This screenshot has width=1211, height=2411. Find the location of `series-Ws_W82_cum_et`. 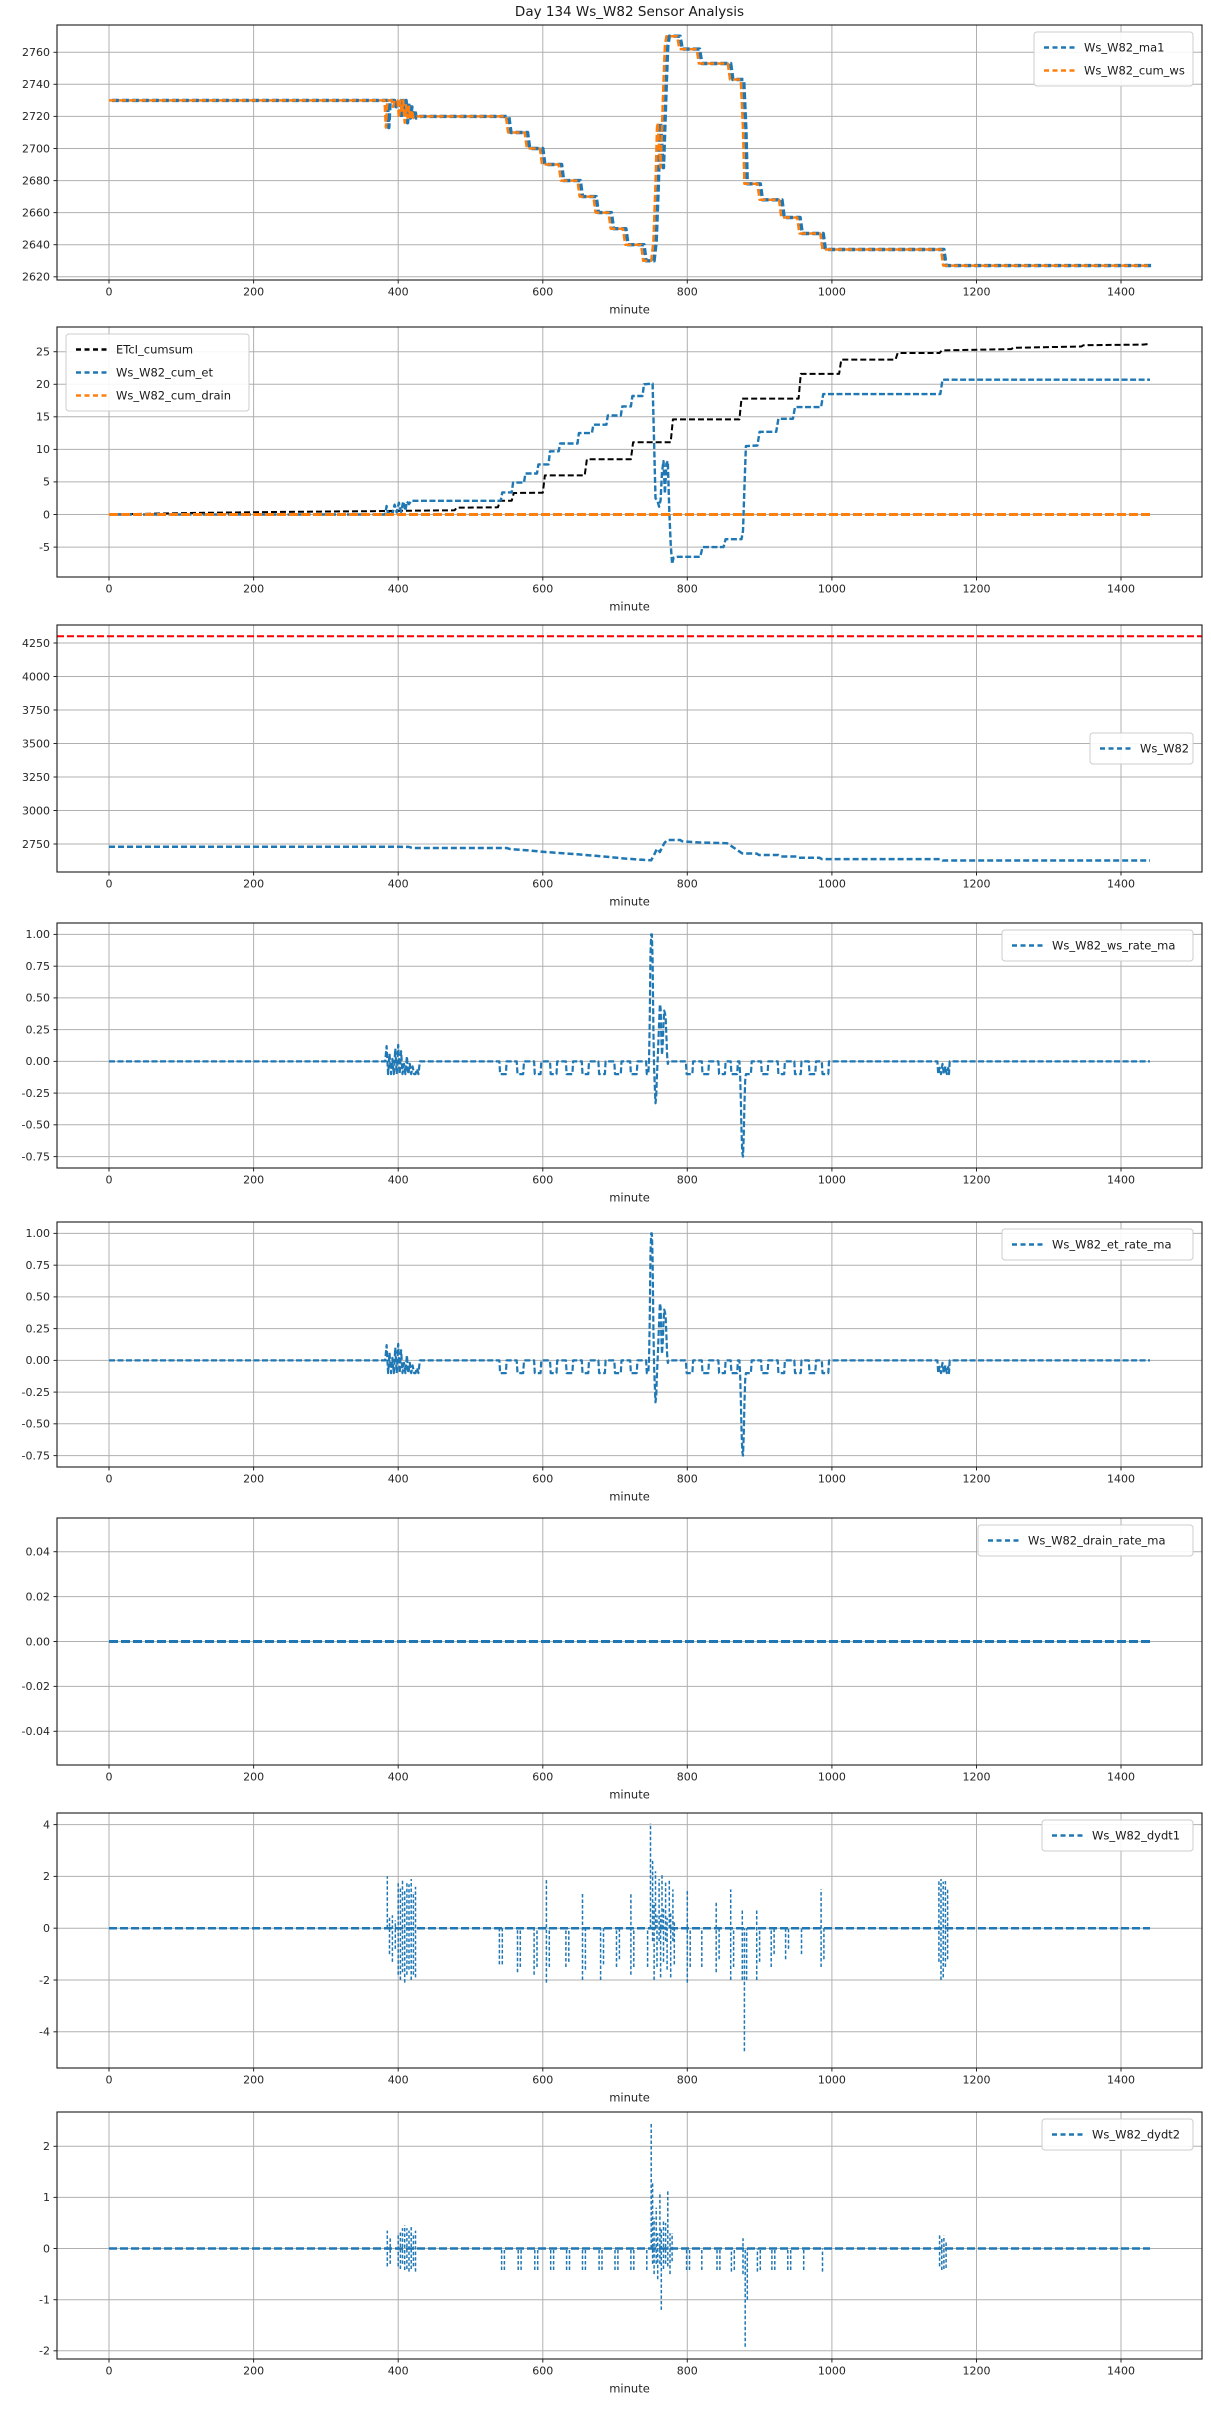

series-Ws_W82_cum_et is located at coordinates (629, 472).